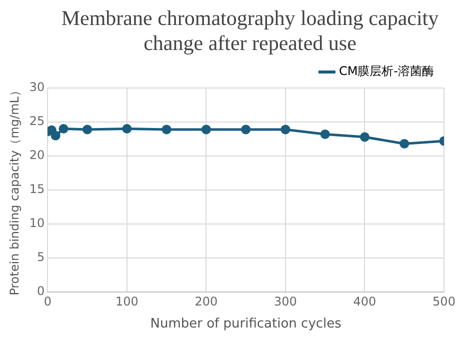 The width and height of the screenshot is (474, 340). Describe the element at coordinates (41, 291) in the screenshot. I see `y-tick-label: 0` at that location.